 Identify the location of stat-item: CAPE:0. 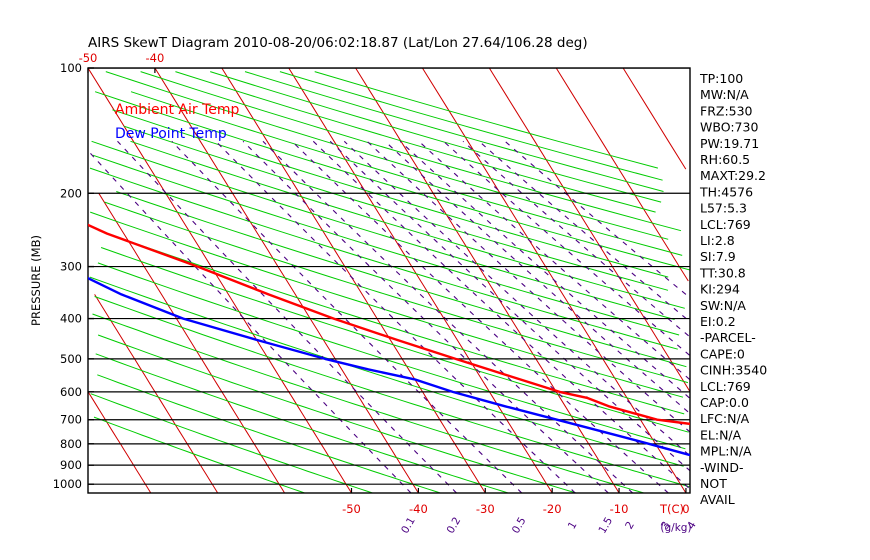
(722, 353).